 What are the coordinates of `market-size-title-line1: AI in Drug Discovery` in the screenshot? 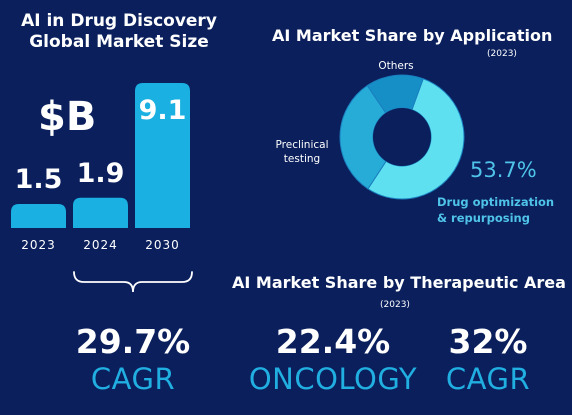 It's located at (119, 21).